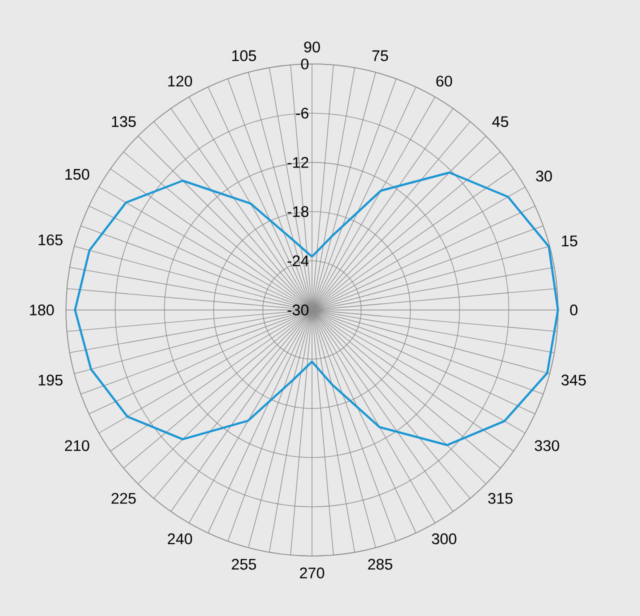 This screenshot has height=616, width=640. Describe the element at coordinates (444, 538) in the screenshot. I see `spoke-label: 300` at that location.